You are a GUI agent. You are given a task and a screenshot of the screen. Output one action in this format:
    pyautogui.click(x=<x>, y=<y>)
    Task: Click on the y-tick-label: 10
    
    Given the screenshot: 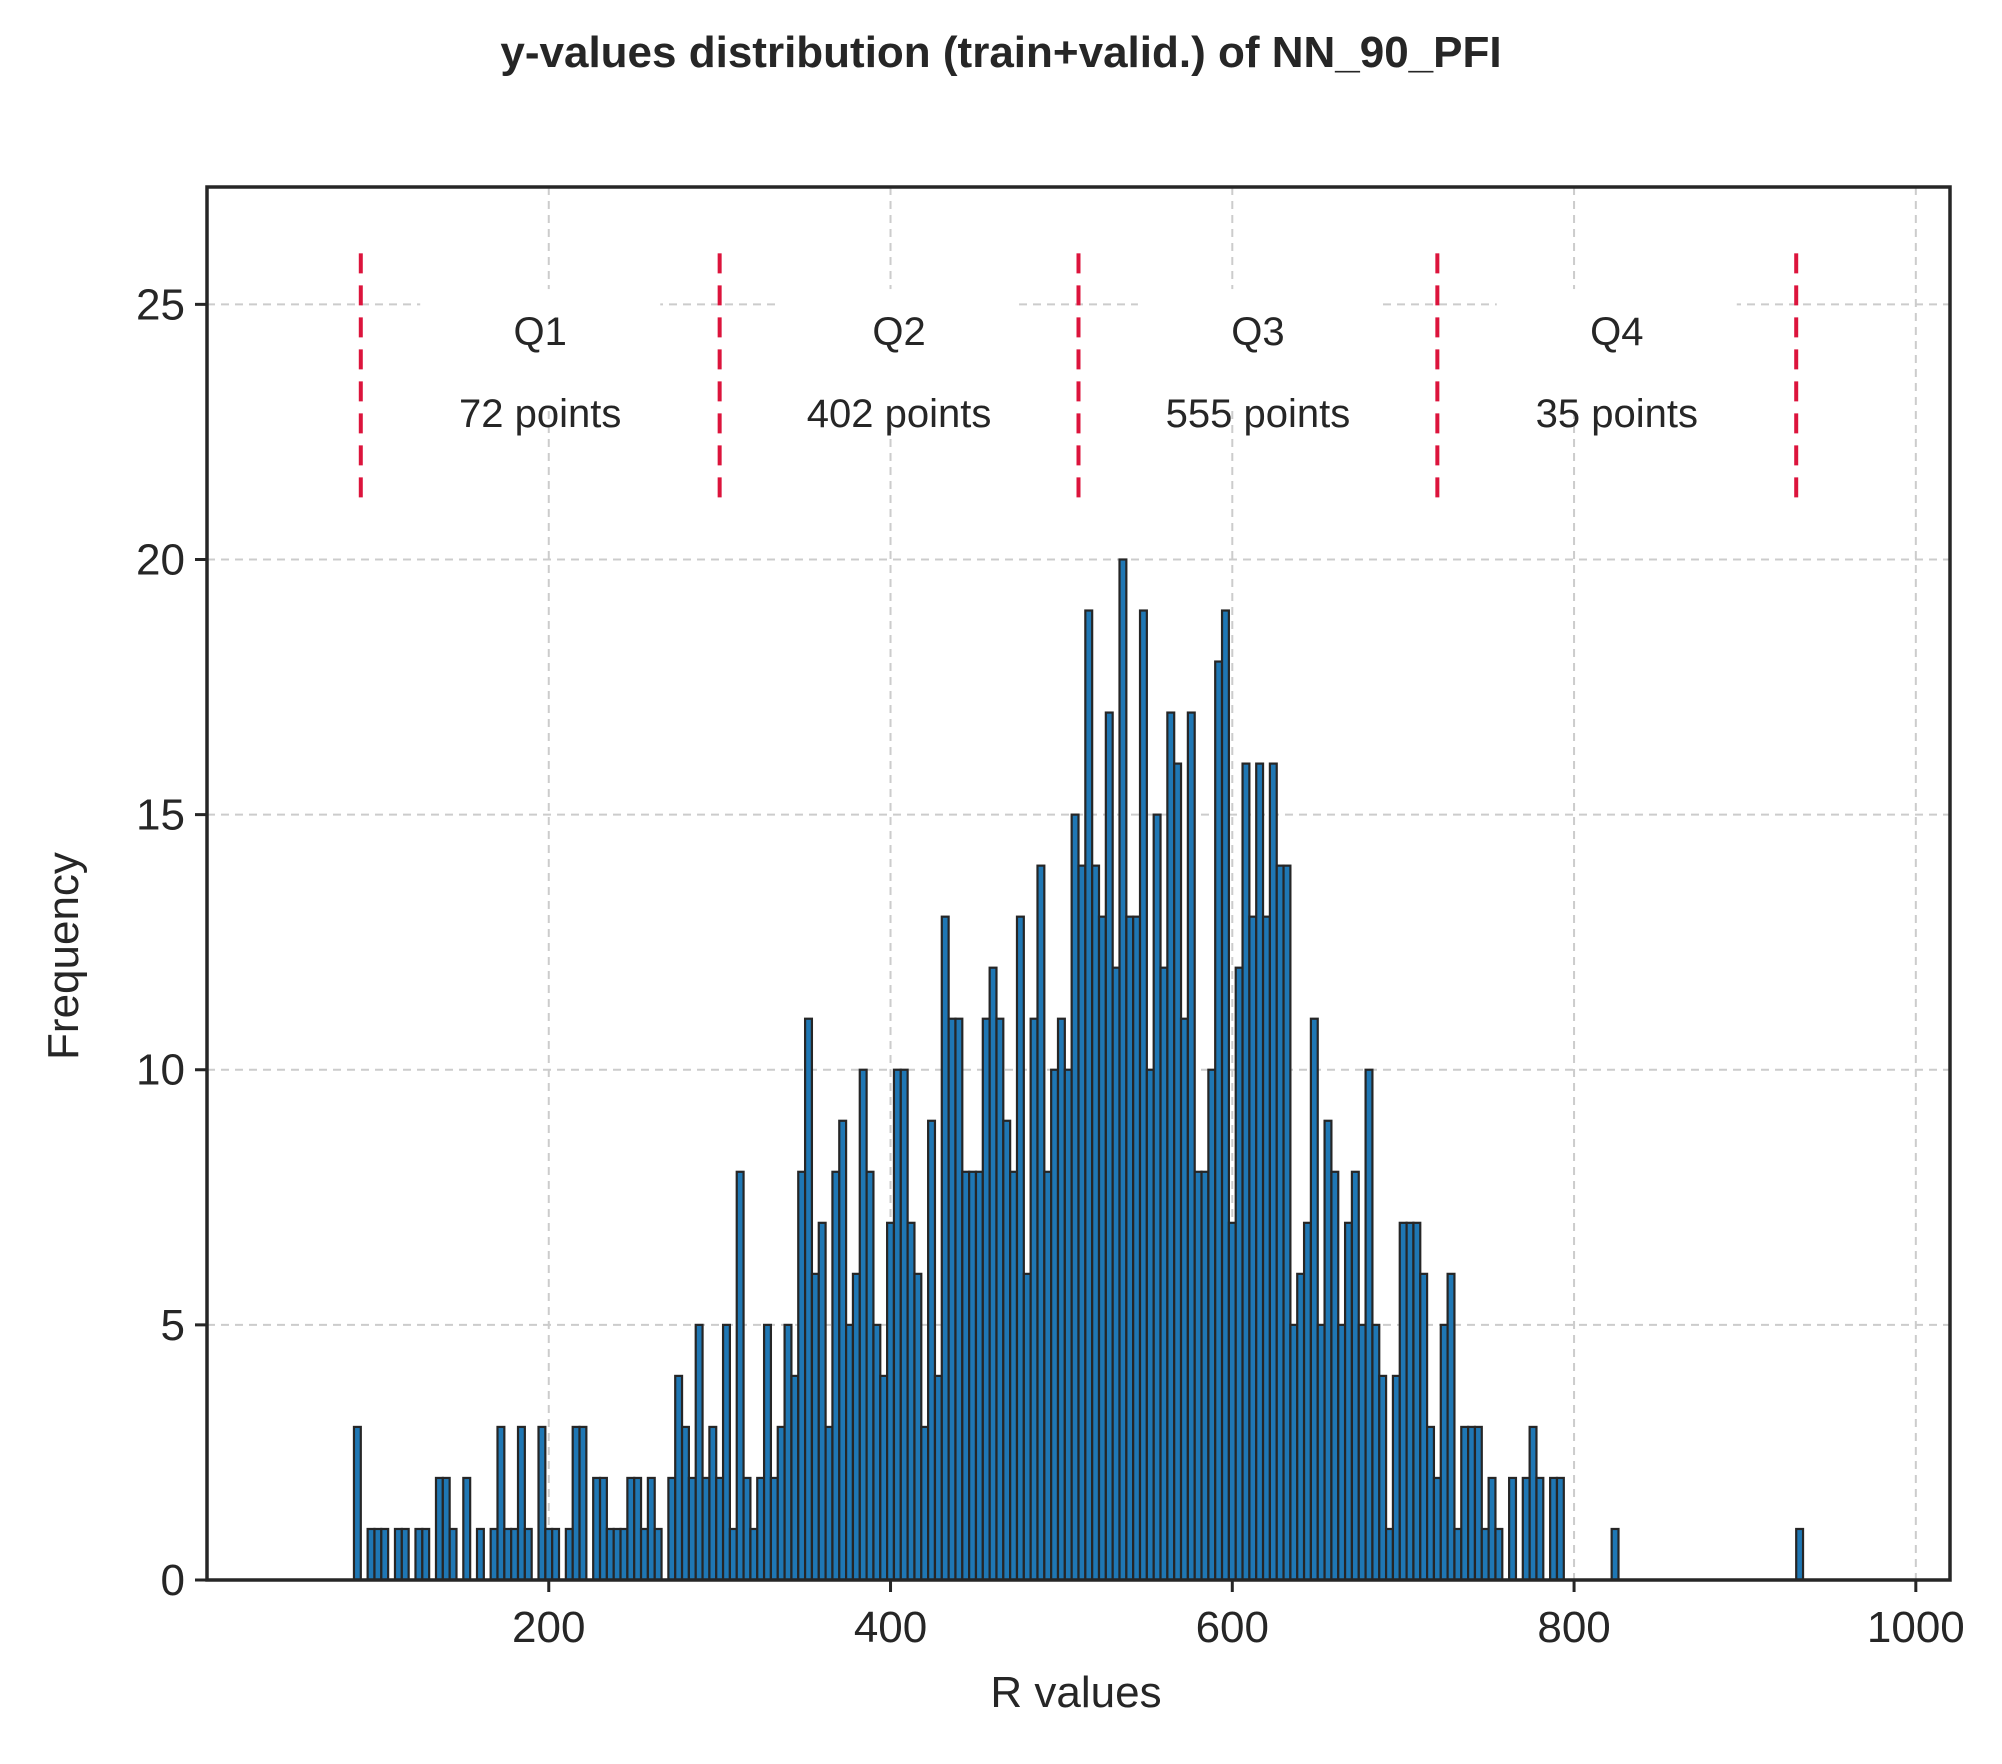 What is the action you would take?
    pyautogui.click(x=160, y=1070)
    